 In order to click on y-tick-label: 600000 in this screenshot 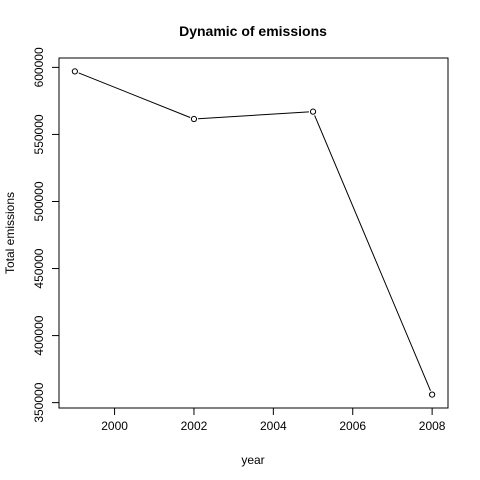, I will do `click(39, 67)`.